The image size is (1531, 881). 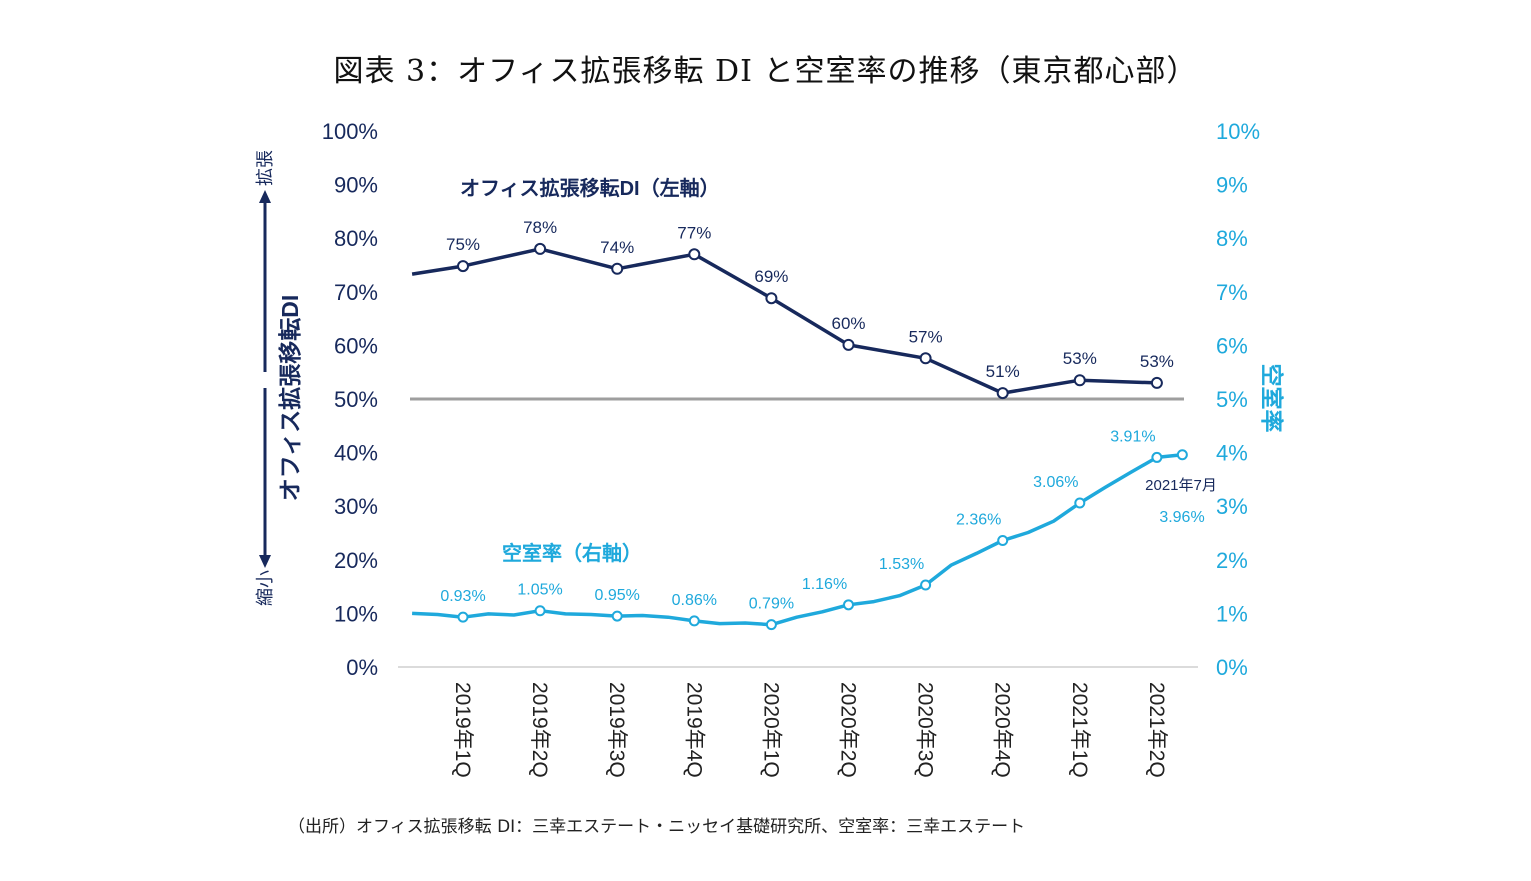 I want to click on left-tick-label: 80%, so click(x=356, y=238).